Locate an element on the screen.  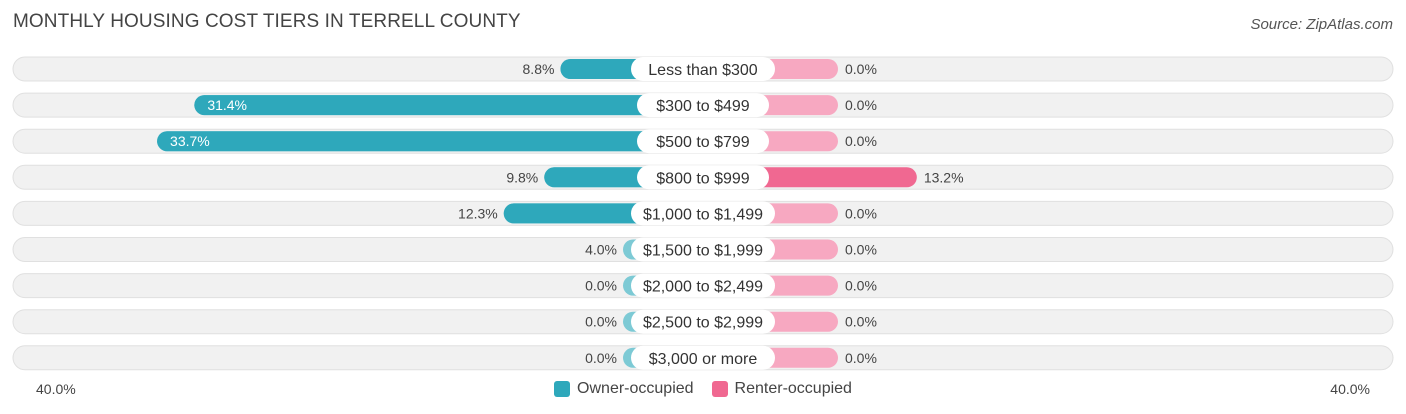
category-label: $500 to $799 is located at coordinates (703, 142).